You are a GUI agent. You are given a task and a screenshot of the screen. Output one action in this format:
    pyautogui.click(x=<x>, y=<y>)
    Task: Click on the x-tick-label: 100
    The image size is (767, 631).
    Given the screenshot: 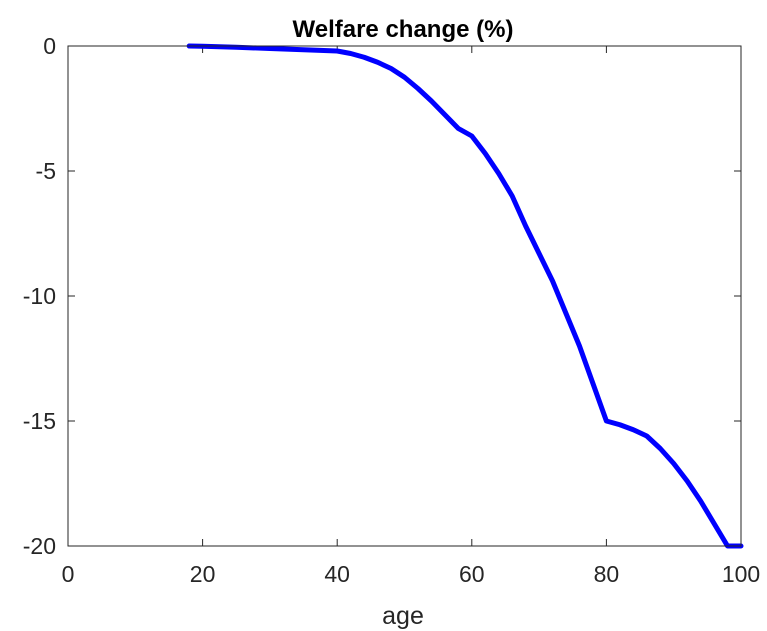 What is the action you would take?
    pyautogui.click(x=741, y=574)
    